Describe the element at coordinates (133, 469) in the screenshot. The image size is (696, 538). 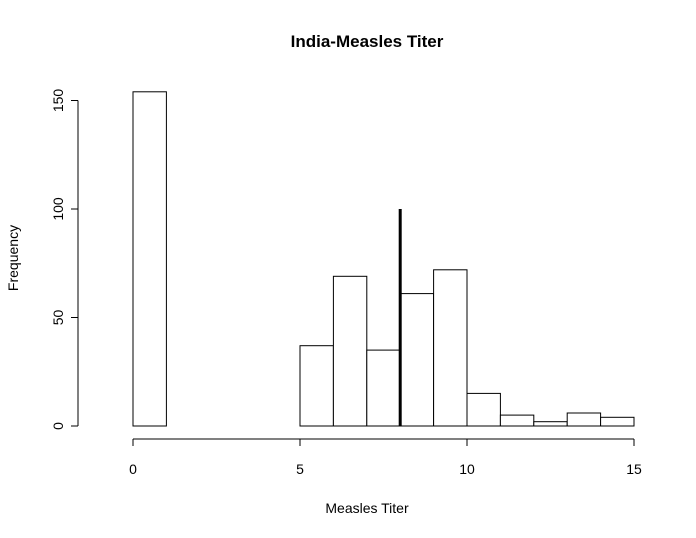
I see `x-tick-label: 0` at that location.